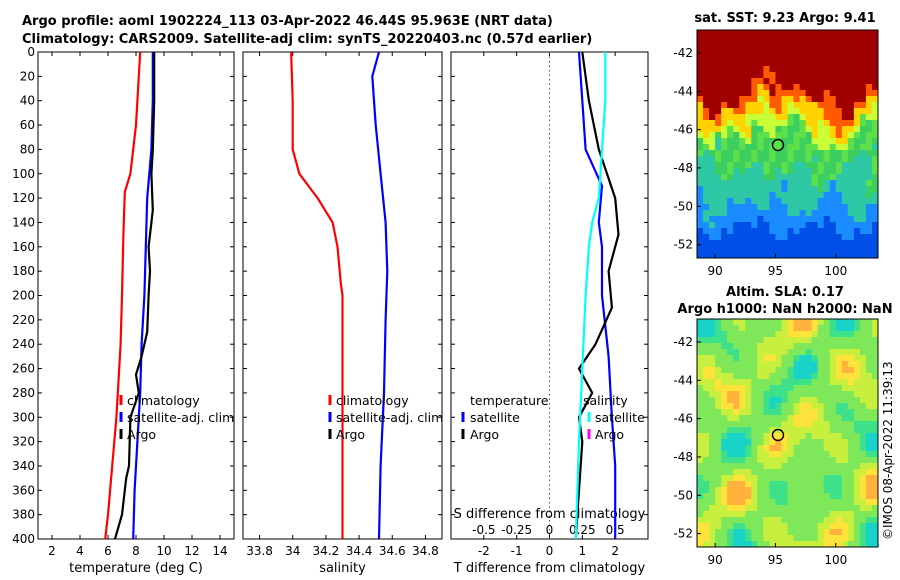 This screenshot has width=900, height=580. Describe the element at coordinates (23, 174) in the screenshot. I see `y-tick-label: 100` at that location.